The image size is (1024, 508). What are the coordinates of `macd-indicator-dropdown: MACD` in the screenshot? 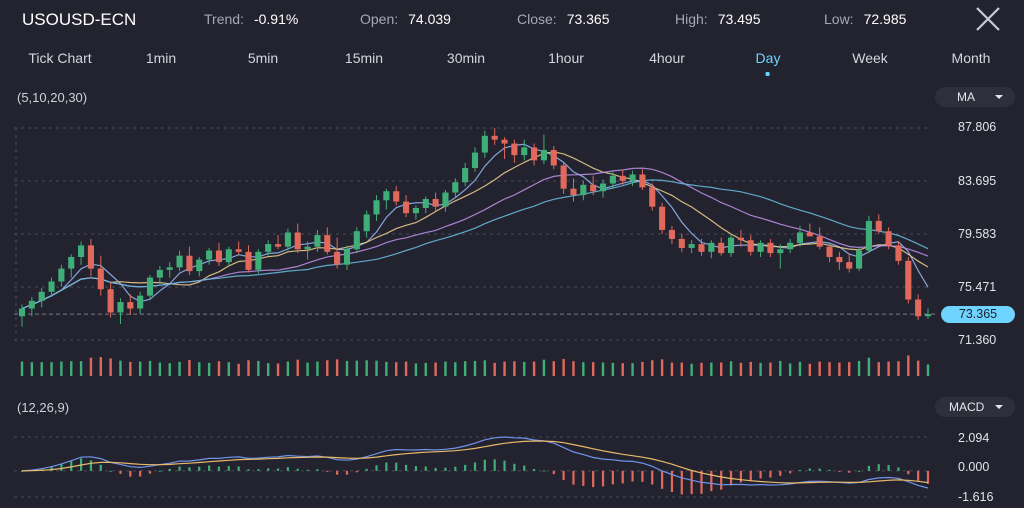 It's located at (975, 407).